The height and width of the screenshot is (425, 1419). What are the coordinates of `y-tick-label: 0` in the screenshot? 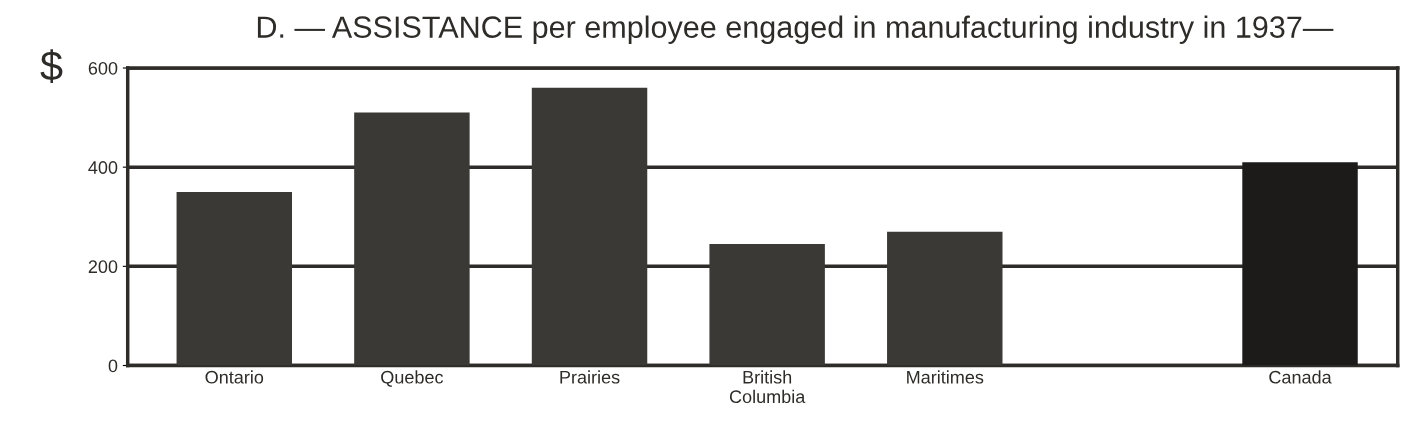 It's located at (113, 366).